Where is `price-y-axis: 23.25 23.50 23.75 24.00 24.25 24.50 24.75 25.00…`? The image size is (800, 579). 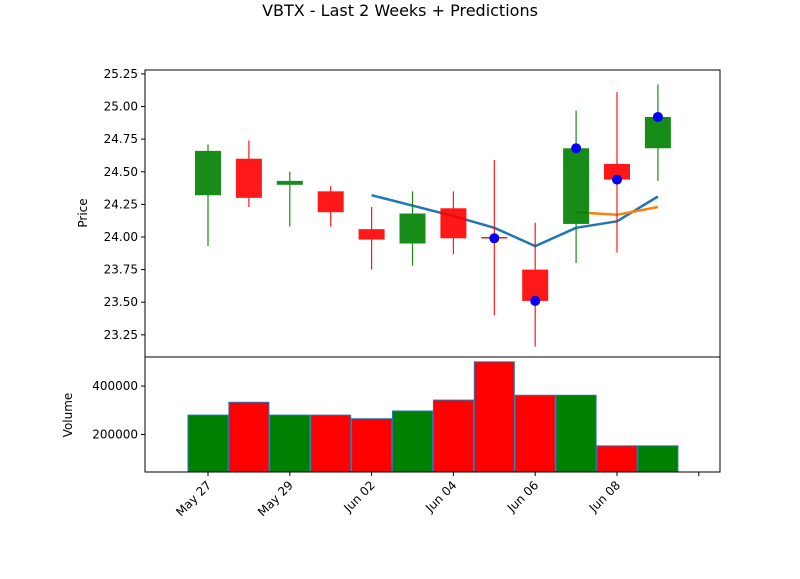
price-y-axis: 23.25 23.50 23.75 24.00 24.25 24.50 24.75 25.00… is located at coordinates (124, 204).